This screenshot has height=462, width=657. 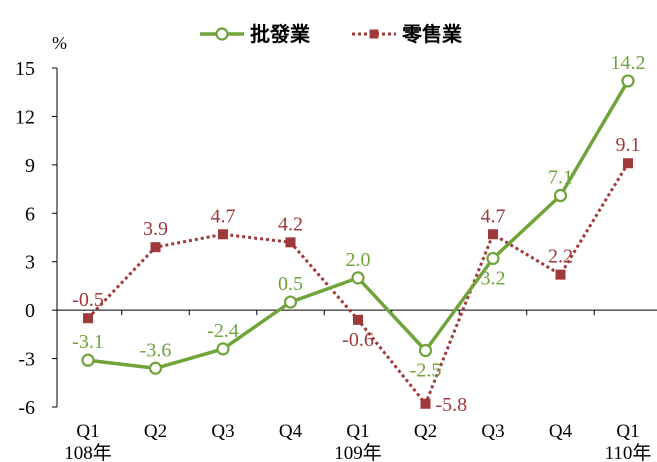 I want to click on y-tick-label: 9, so click(x=30, y=166).